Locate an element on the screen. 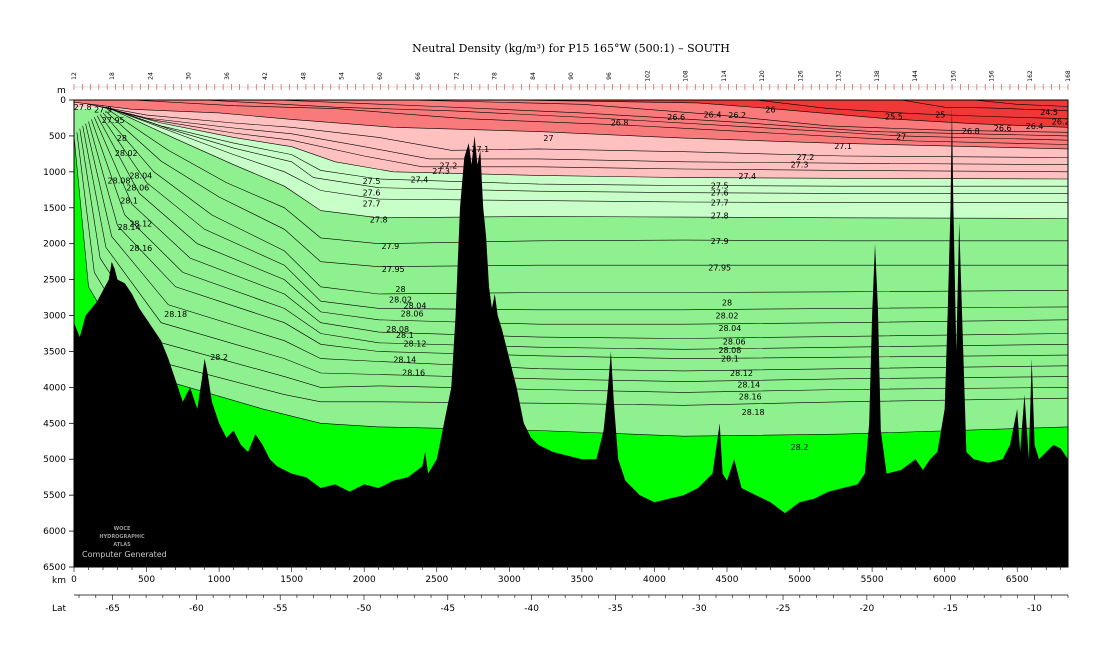  station-label: 90 is located at coordinates (571, 76).